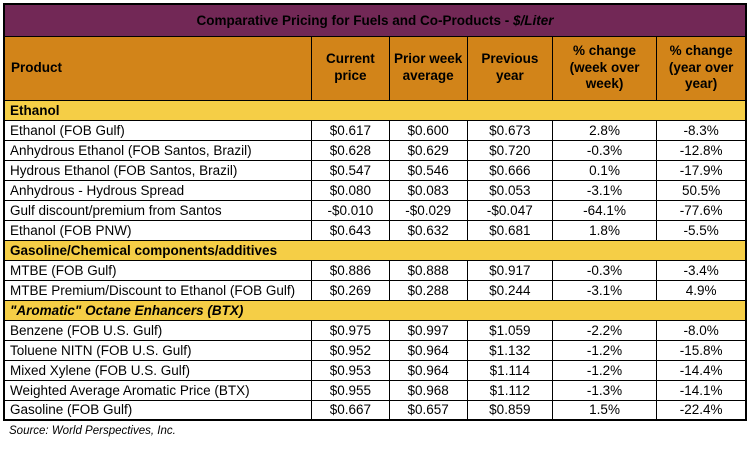  Describe the element at coordinates (350, 390) in the screenshot. I see `current-cell: $0.955` at that location.